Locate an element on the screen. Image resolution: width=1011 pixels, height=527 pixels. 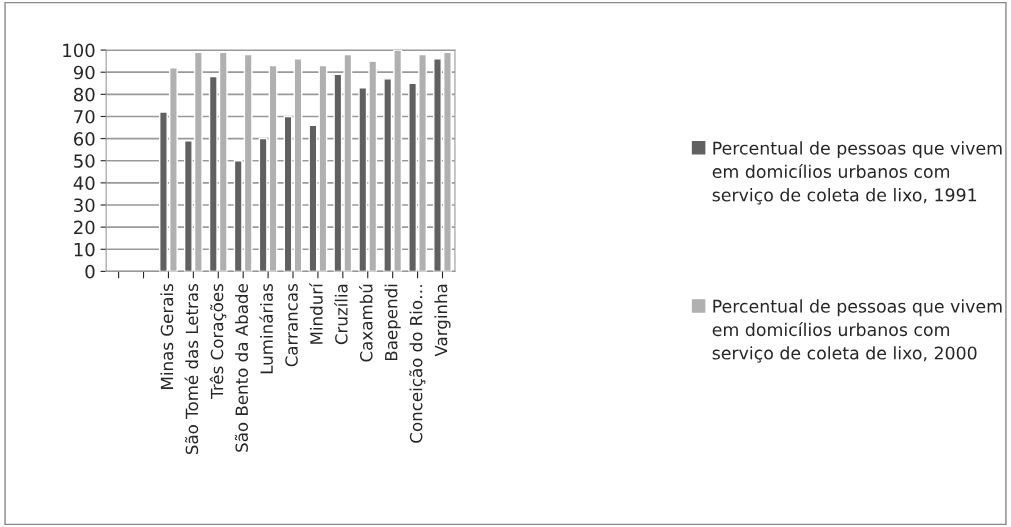
legend-label: Percentual de pessoas que vivem em domicílios urbanos com serviço de coleta de lixo, 1991 is located at coordinates (857, 173).